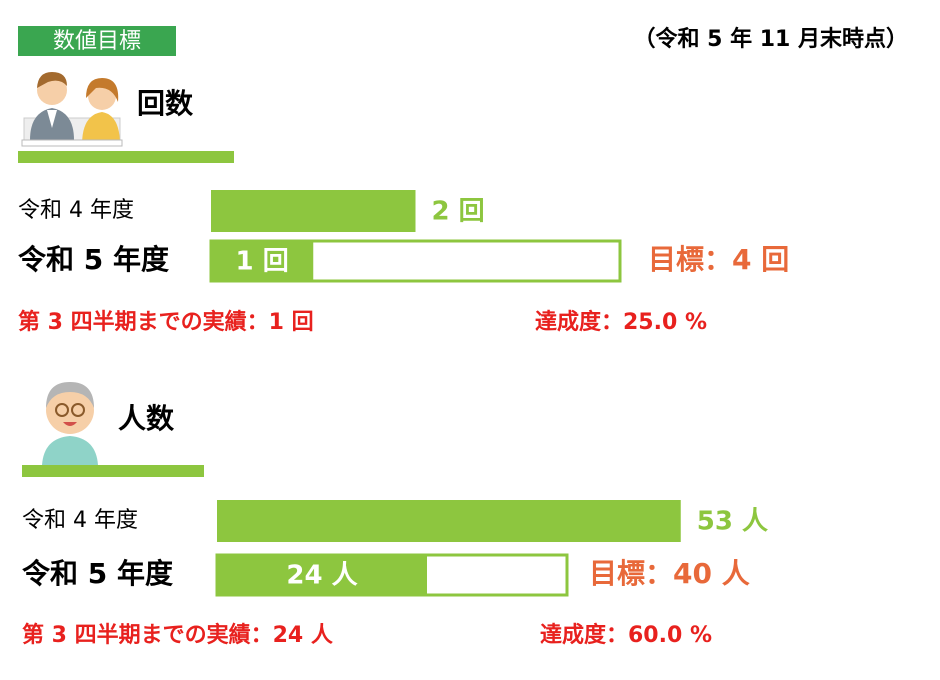 This screenshot has width=940, height=680. Describe the element at coordinates (165, 103) in the screenshot. I see `section-title: 回数` at that location.